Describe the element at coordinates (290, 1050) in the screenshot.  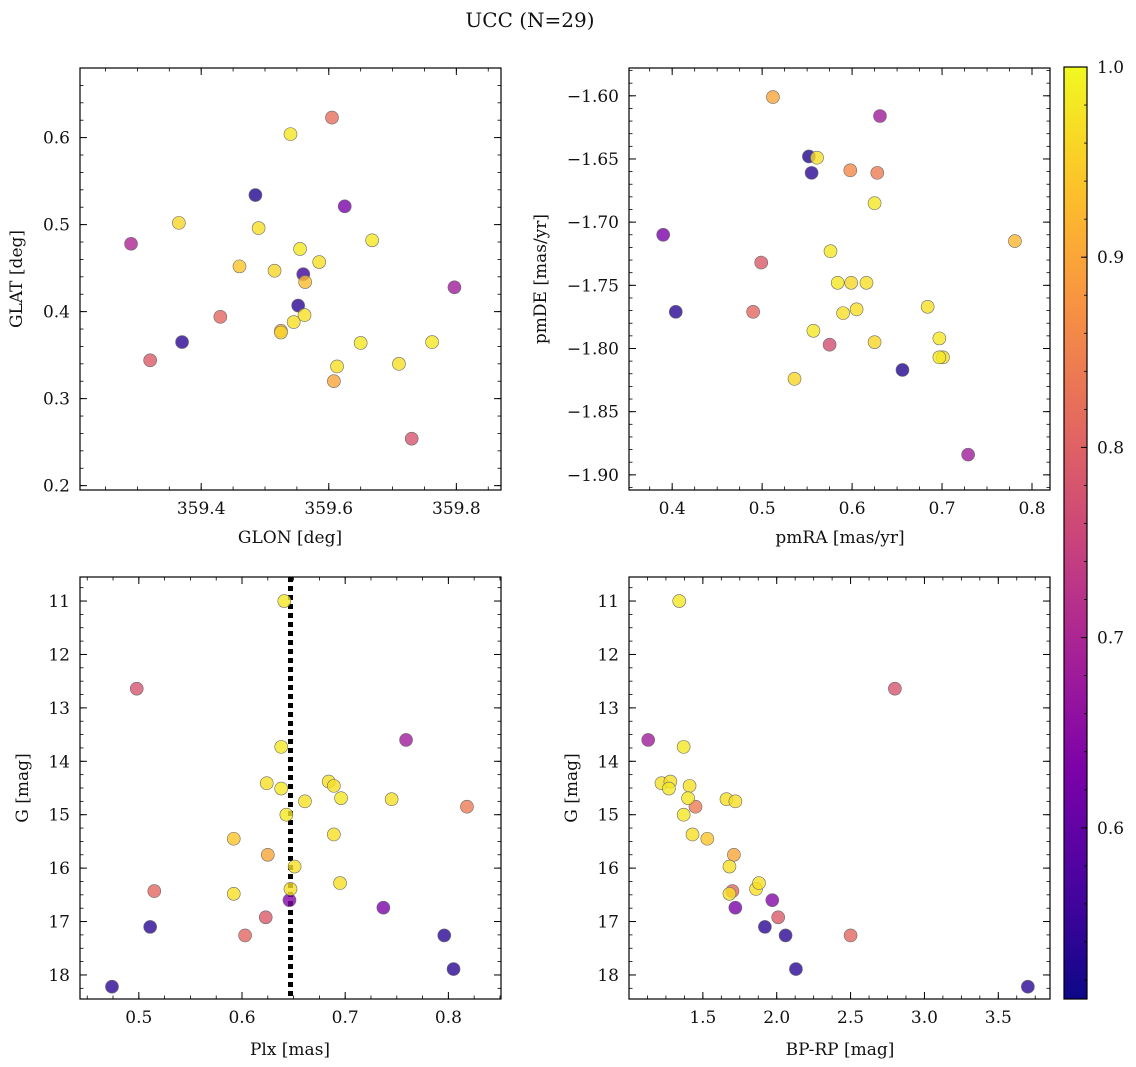
I see `x-axis-label: Plx [mas]` at that location.